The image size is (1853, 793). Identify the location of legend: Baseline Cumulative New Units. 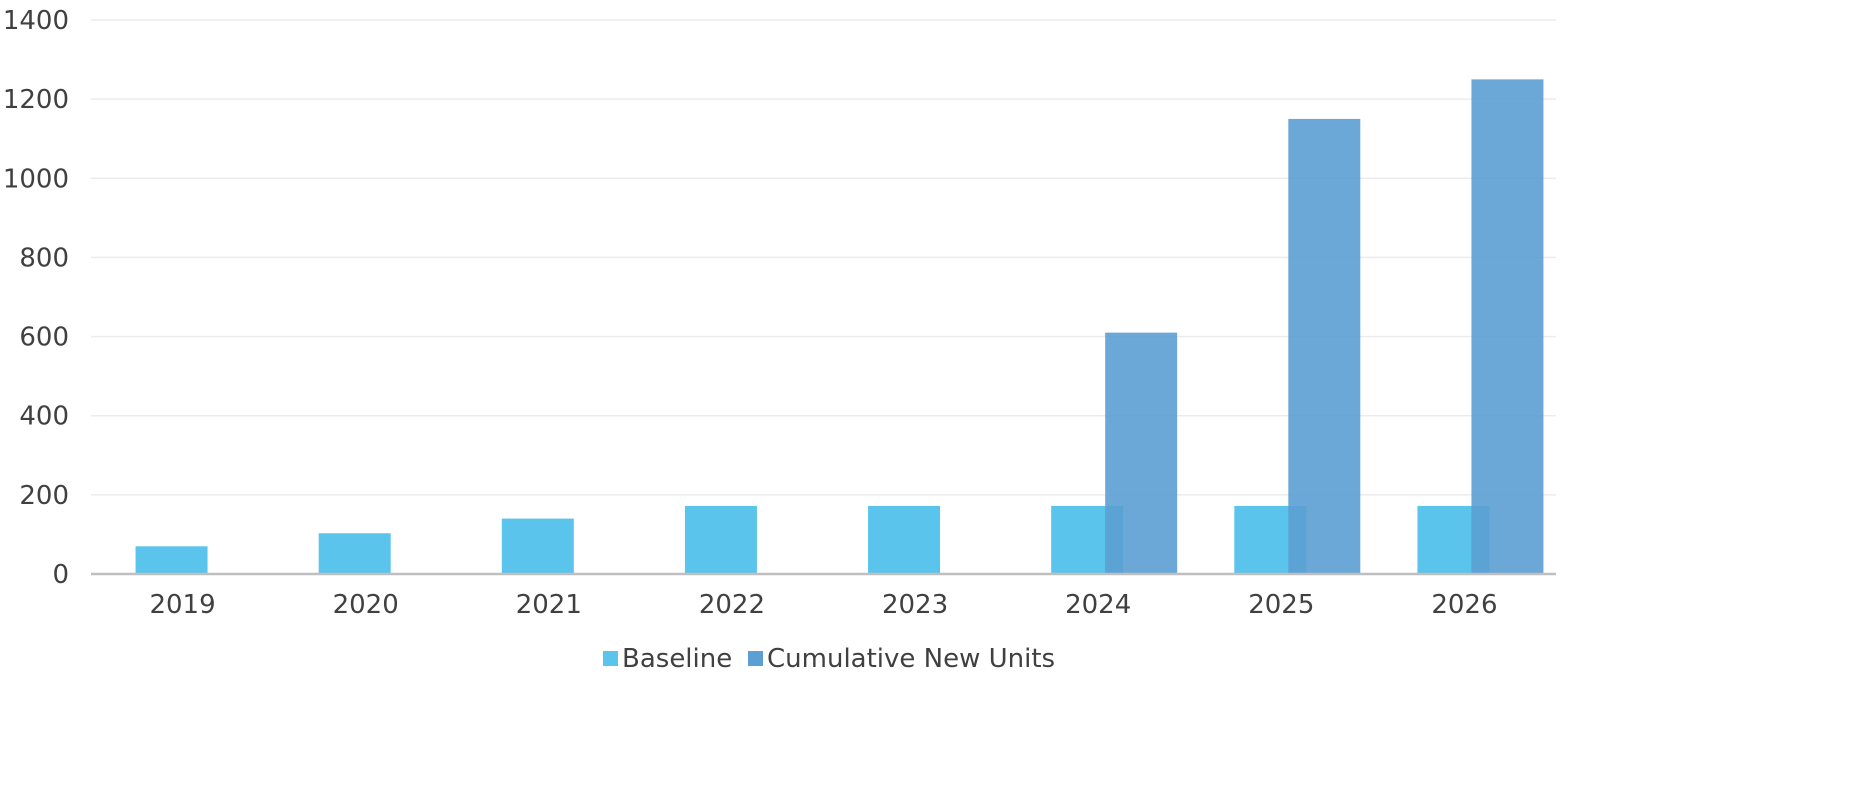
(829, 659).